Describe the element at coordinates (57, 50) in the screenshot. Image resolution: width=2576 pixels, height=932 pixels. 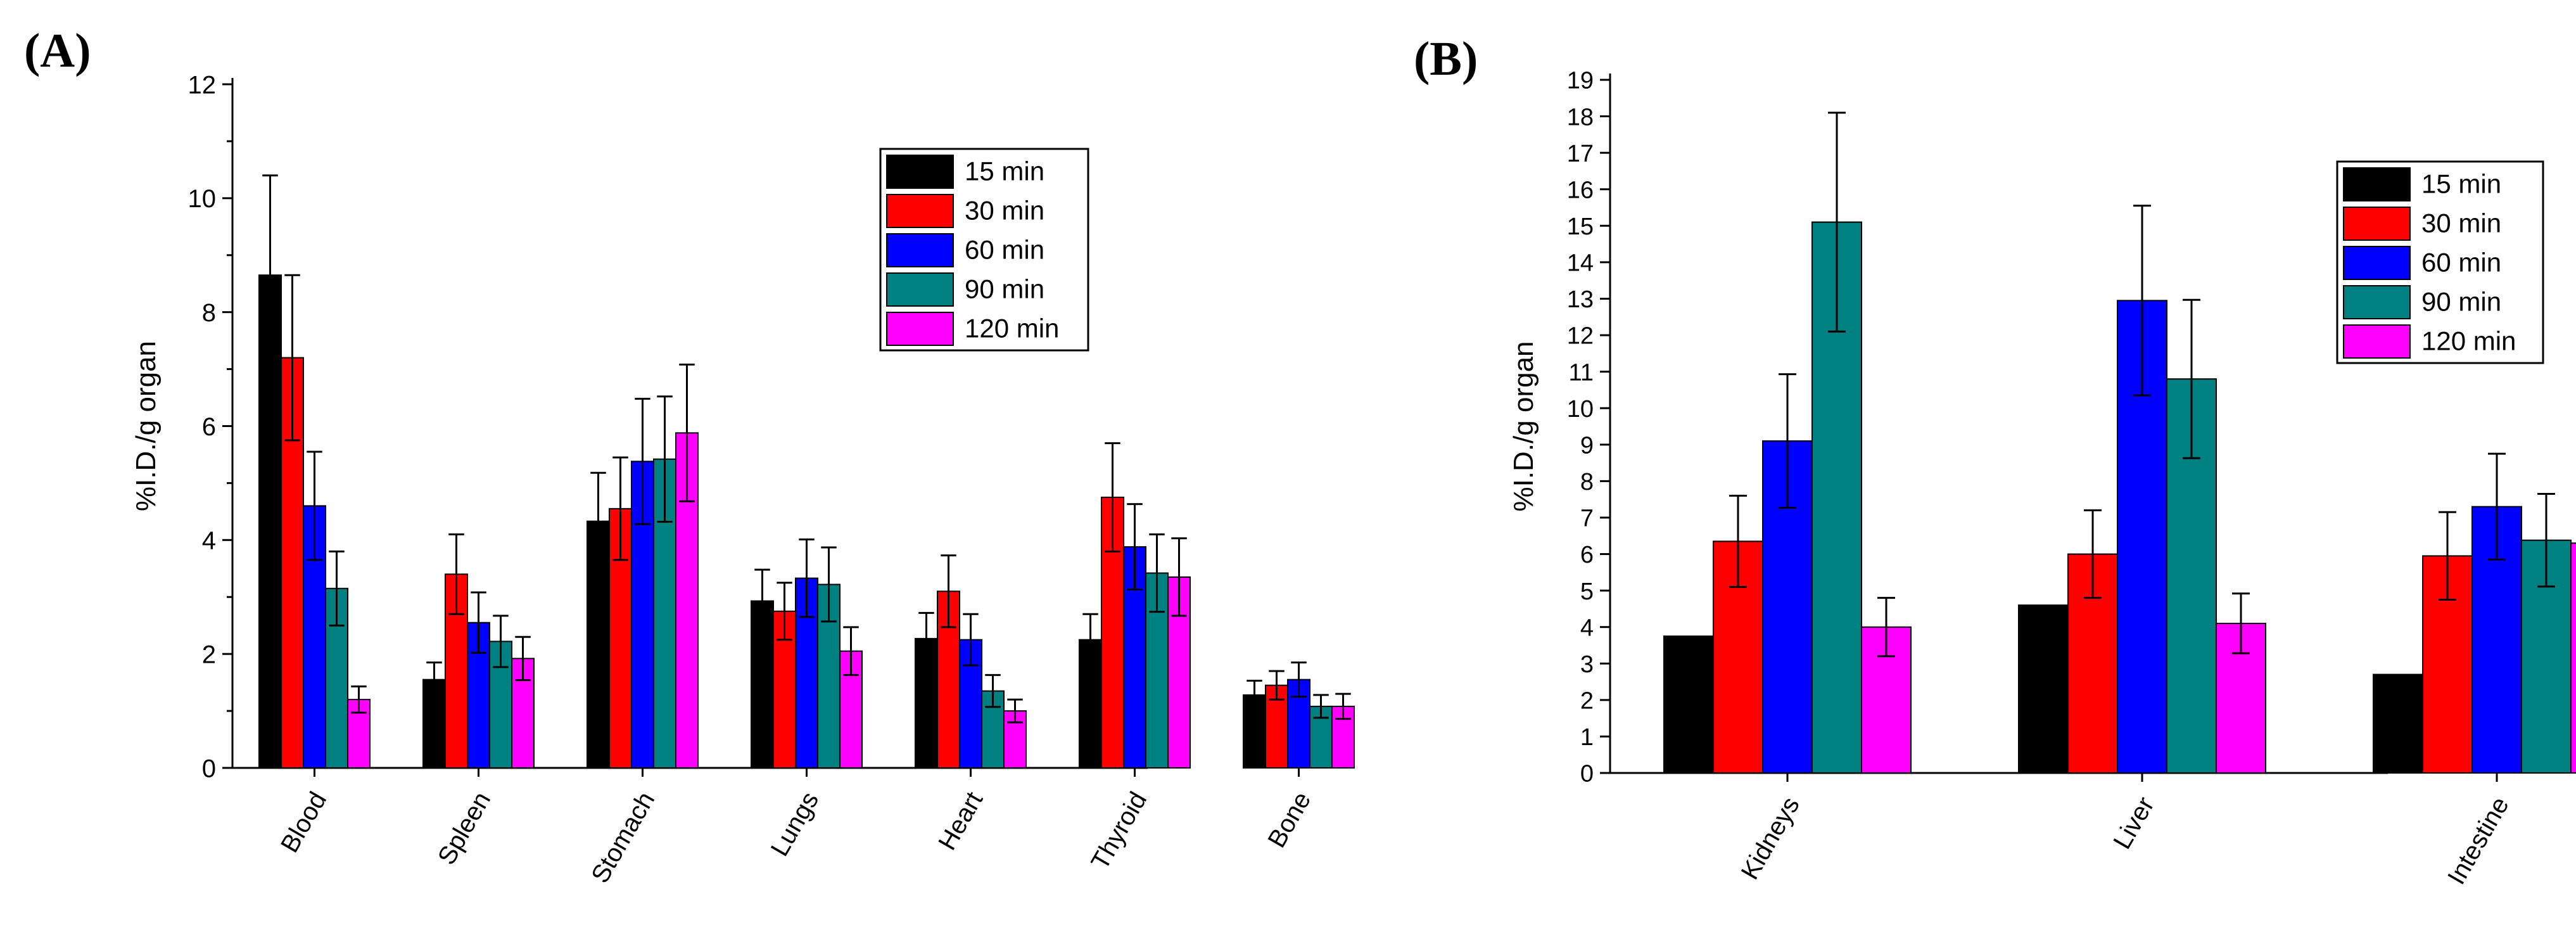
I see `panel-label-a: (A)` at that location.